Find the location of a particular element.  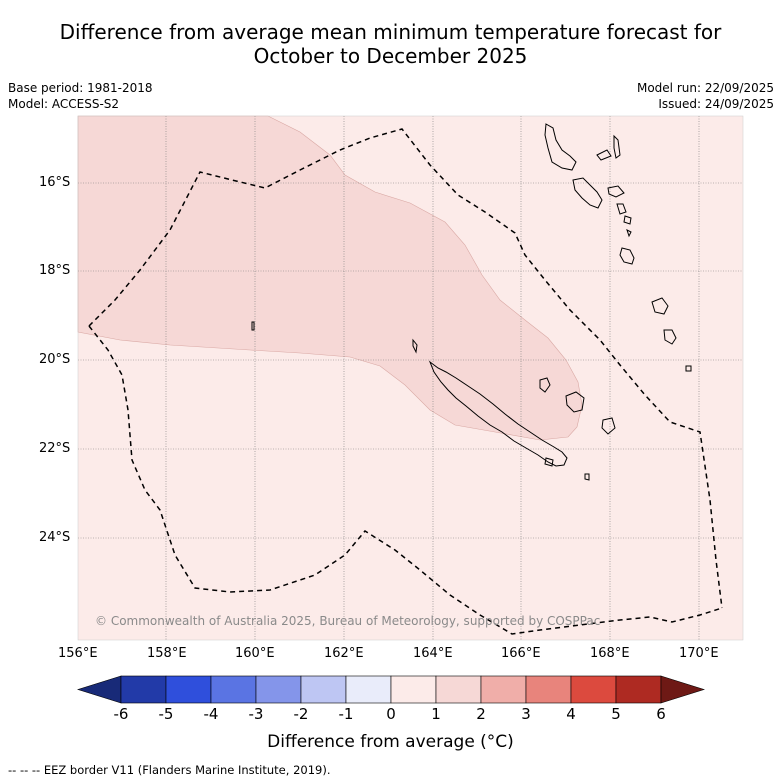

colorbar-tick-label: 5 is located at coordinates (616, 714).